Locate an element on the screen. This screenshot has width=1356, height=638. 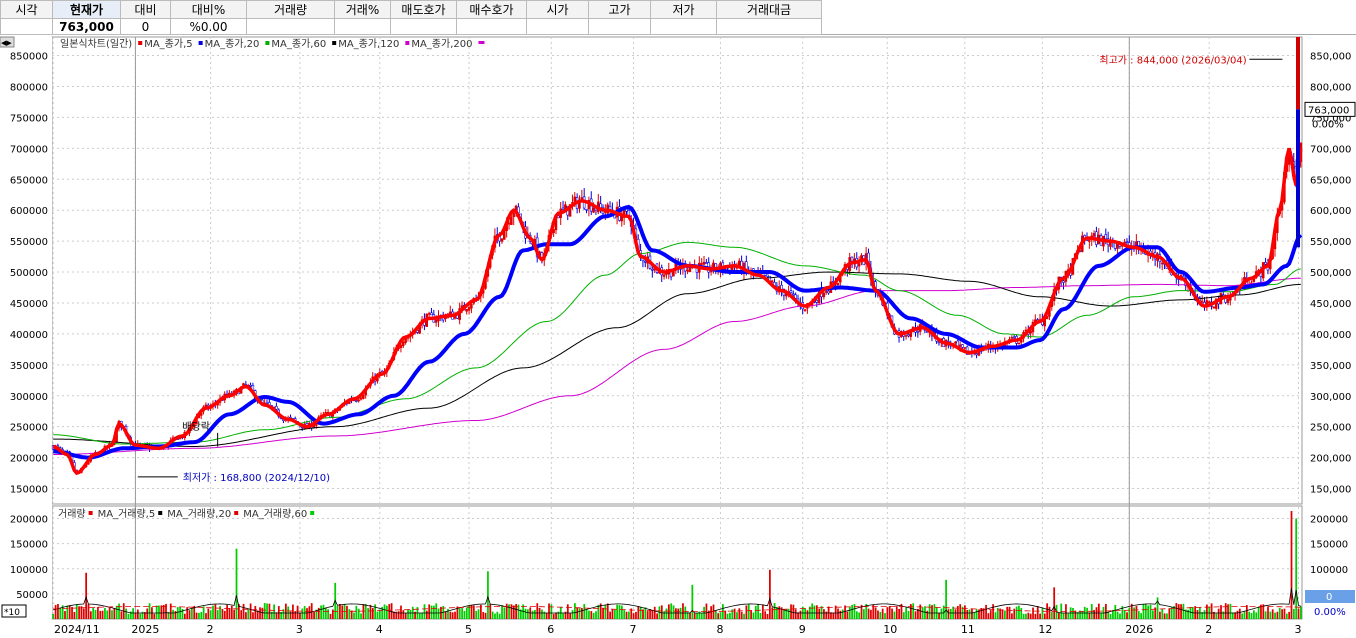
quote-header-3: 대비% is located at coordinates (208, 9).